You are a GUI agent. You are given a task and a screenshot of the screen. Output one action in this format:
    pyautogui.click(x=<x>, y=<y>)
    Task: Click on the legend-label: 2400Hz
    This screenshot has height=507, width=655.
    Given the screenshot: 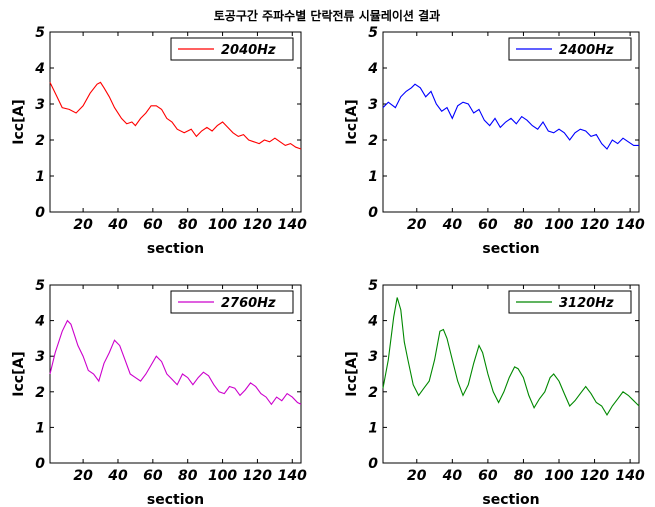 What is the action you would take?
    pyautogui.click(x=586, y=50)
    